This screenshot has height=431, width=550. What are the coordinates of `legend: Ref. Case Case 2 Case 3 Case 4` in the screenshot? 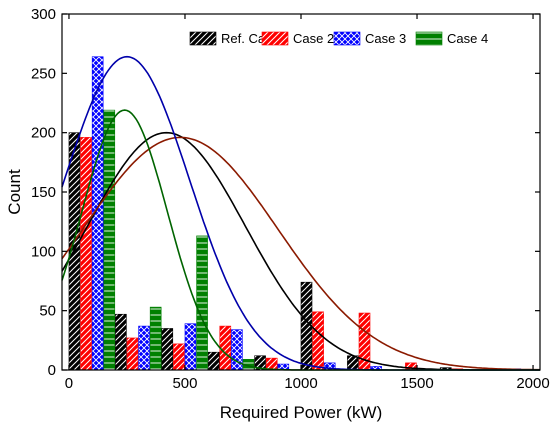 It's located at (338, 38).